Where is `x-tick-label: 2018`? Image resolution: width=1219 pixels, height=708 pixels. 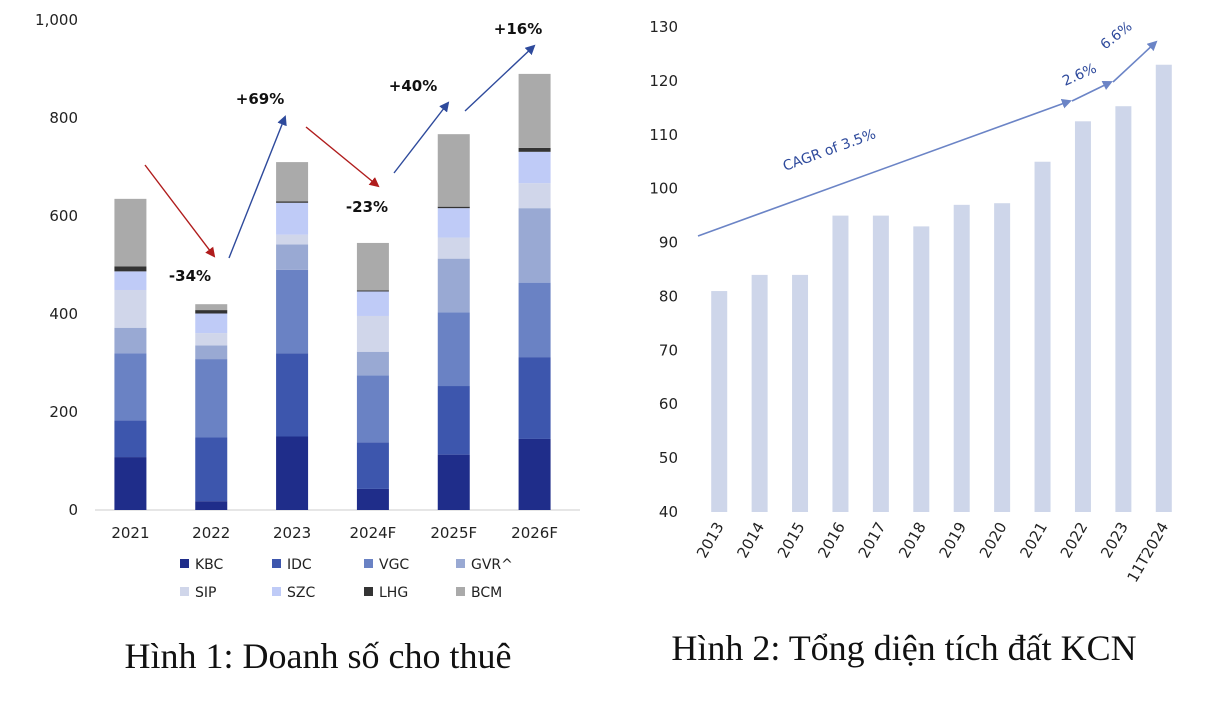
x-tick-label: 2018 is located at coordinates (912, 540).